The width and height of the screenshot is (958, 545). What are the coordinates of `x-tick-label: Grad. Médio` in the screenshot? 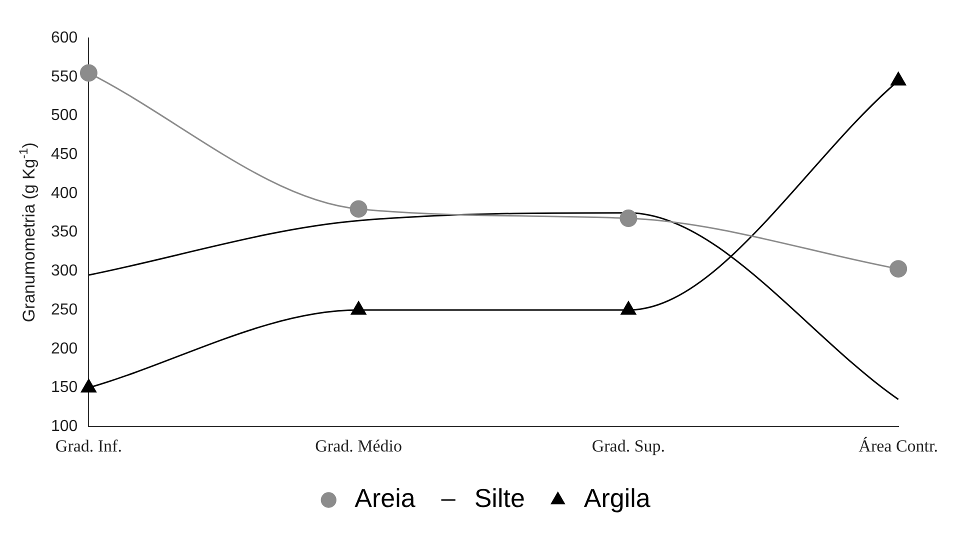 It's located at (358, 446).